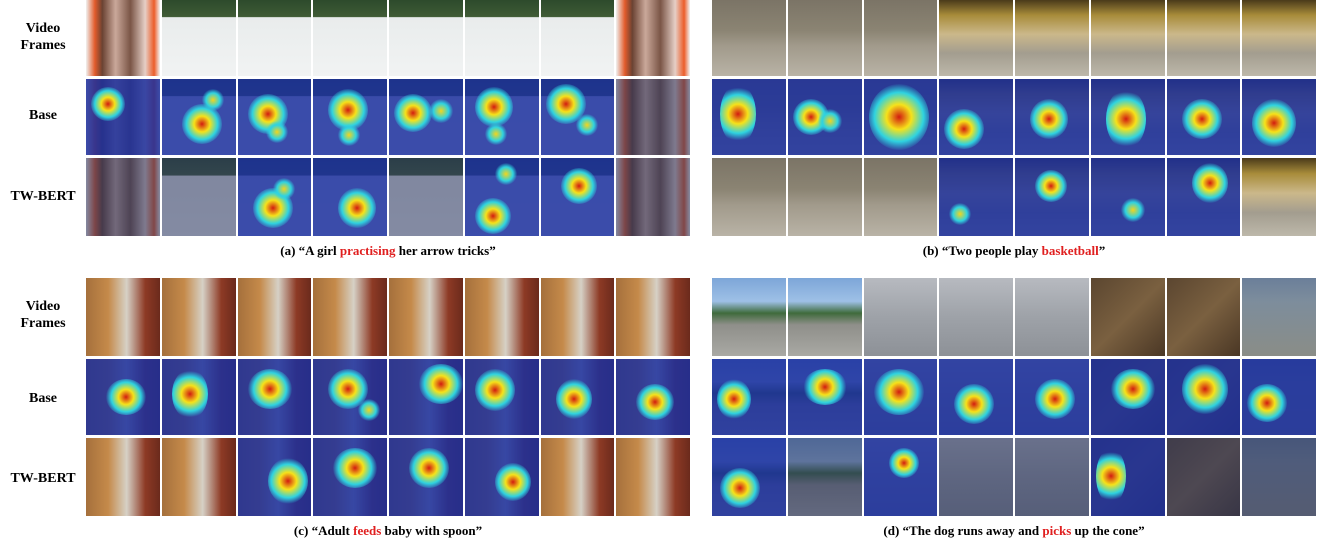  I want to click on caption-suffix: ”, so click(1102, 250).